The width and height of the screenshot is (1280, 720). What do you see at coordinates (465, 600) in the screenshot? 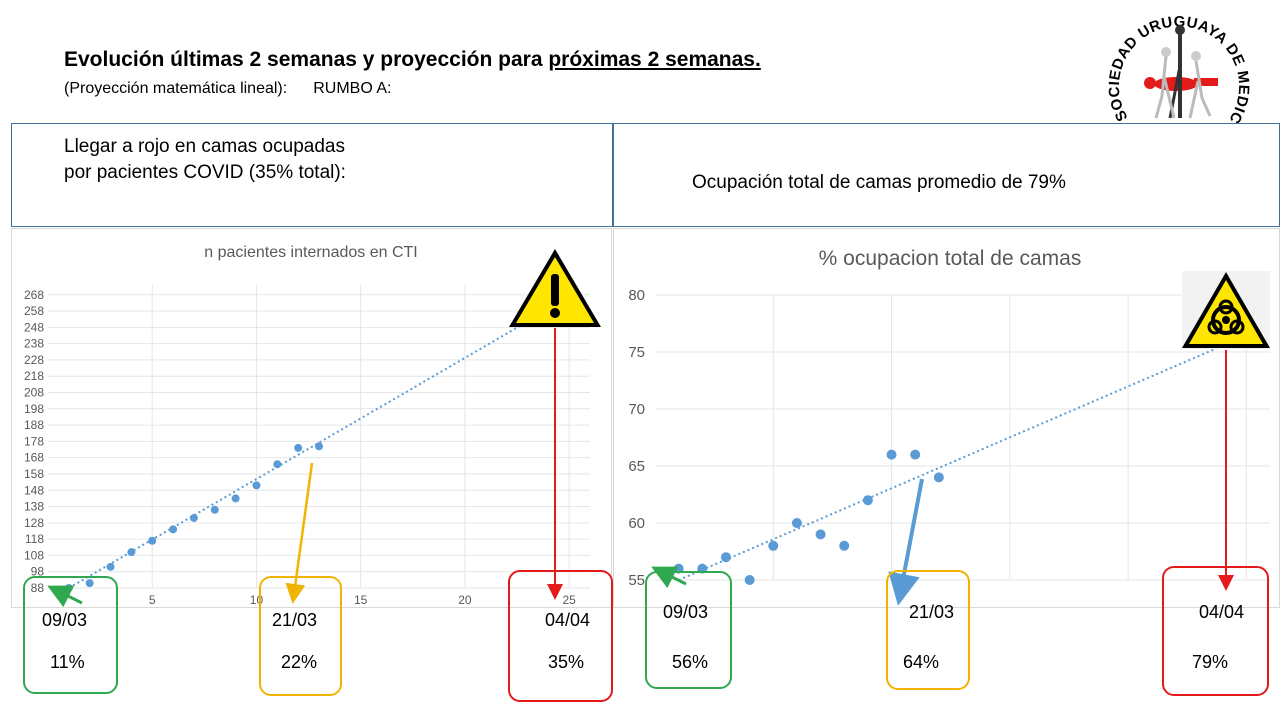
I see `x-tick-label: 20` at bounding box center [465, 600].